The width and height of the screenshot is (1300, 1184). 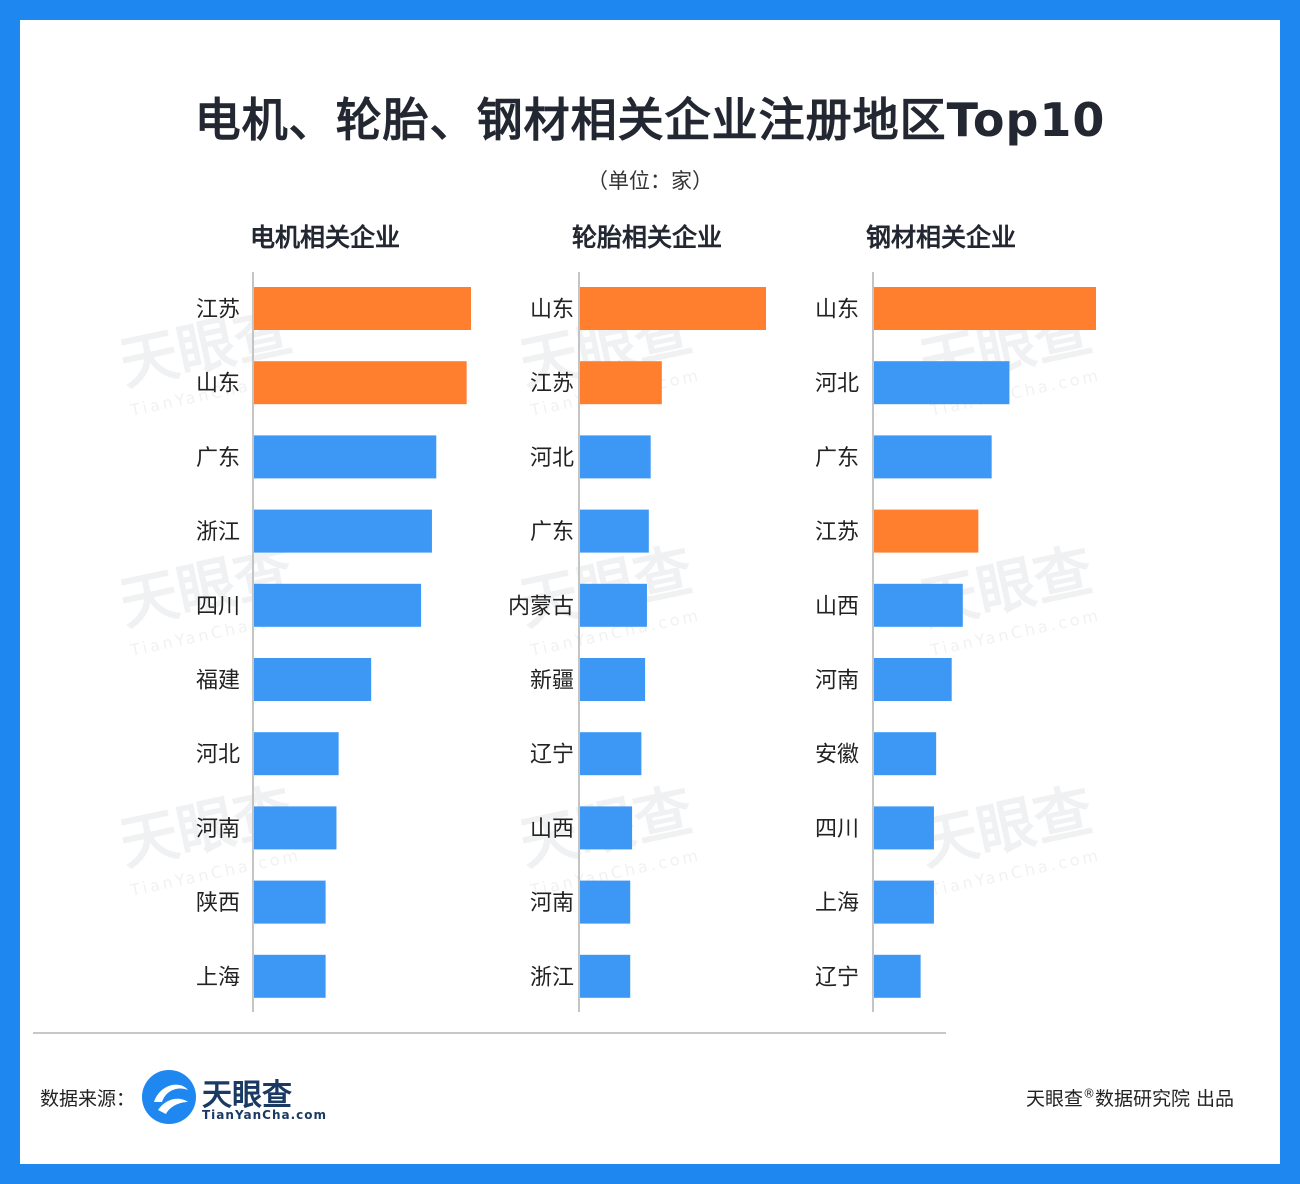 What do you see at coordinates (324, 237) in the screenshot?
I see `panel-title-motor: 电机相关企业` at bounding box center [324, 237].